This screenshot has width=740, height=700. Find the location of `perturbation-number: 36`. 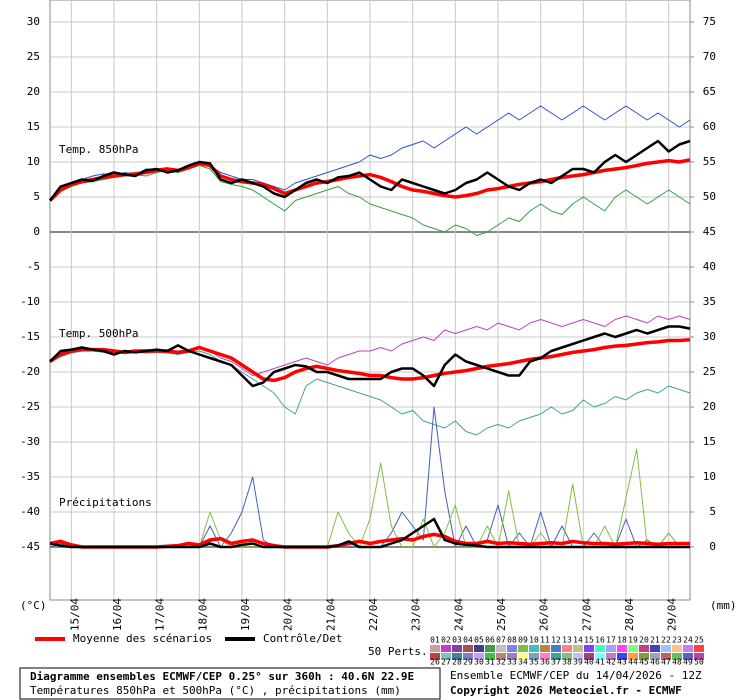

perturbation-number: 36 is located at coordinates (545, 662).